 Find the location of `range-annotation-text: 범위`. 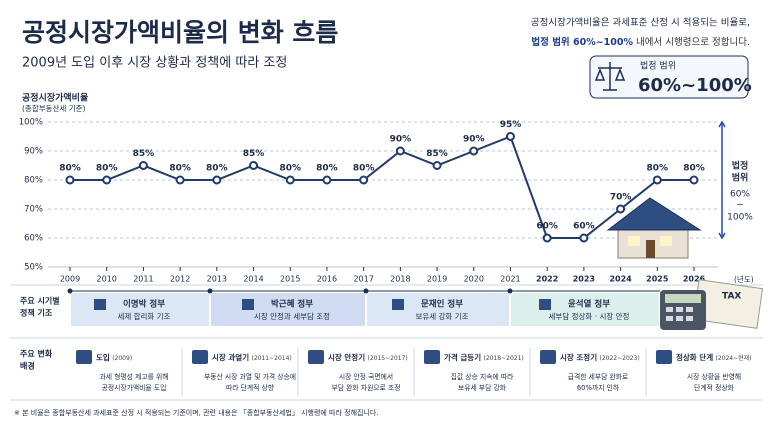

range-annotation-text: 범위 is located at coordinates (740, 178).